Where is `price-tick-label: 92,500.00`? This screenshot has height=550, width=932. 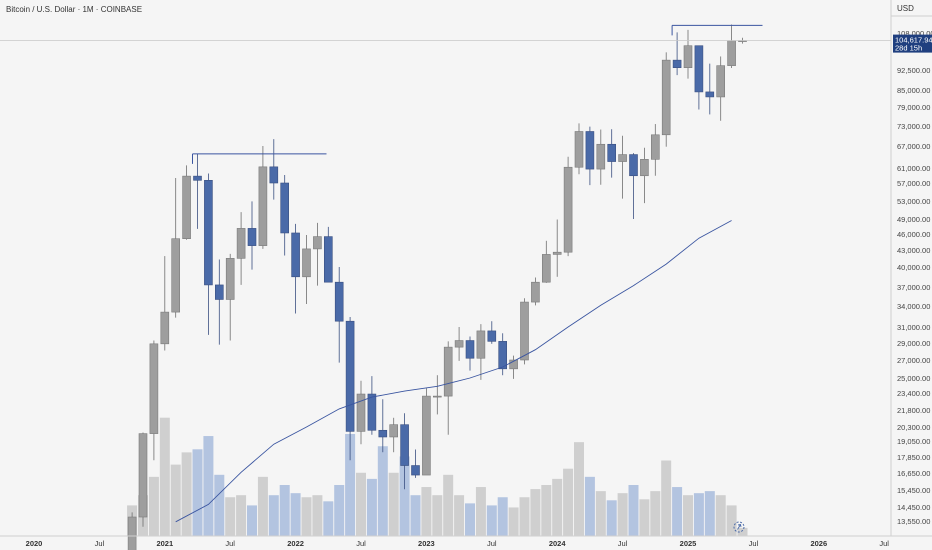 price-tick-label: 92,500.00 is located at coordinates (913, 70).